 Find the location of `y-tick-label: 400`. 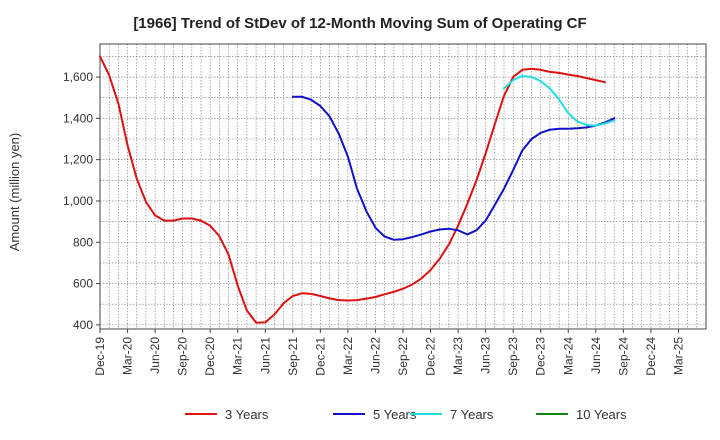

y-tick-label: 400 is located at coordinates (83, 325).